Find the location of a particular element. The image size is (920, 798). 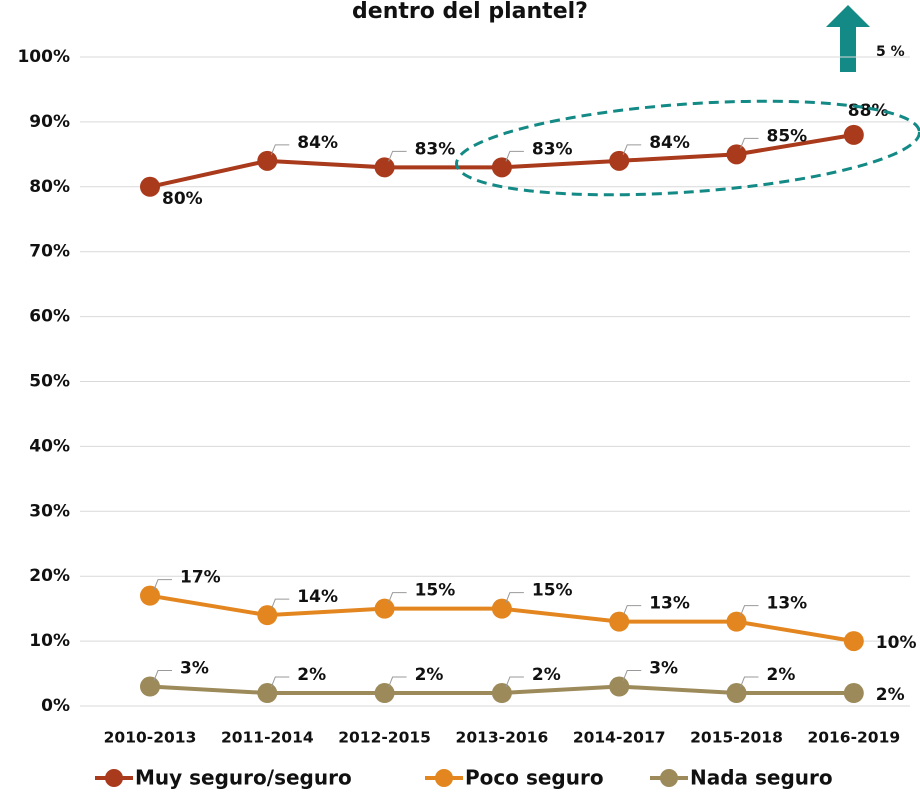

legend-label: Nada seguro is located at coordinates (761, 778).